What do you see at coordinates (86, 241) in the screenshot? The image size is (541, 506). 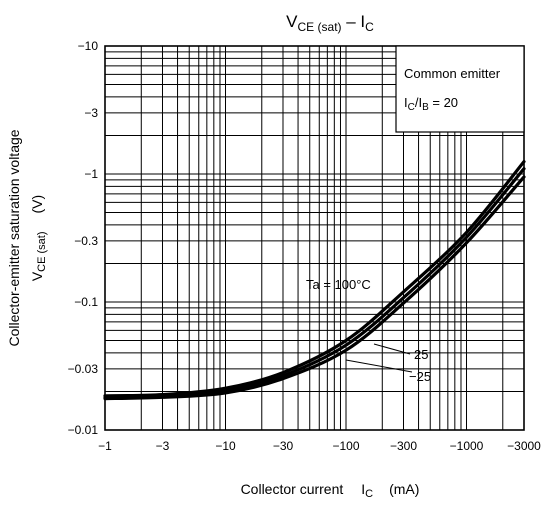 I see `y-tick-label: −0.3` at bounding box center [86, 241].